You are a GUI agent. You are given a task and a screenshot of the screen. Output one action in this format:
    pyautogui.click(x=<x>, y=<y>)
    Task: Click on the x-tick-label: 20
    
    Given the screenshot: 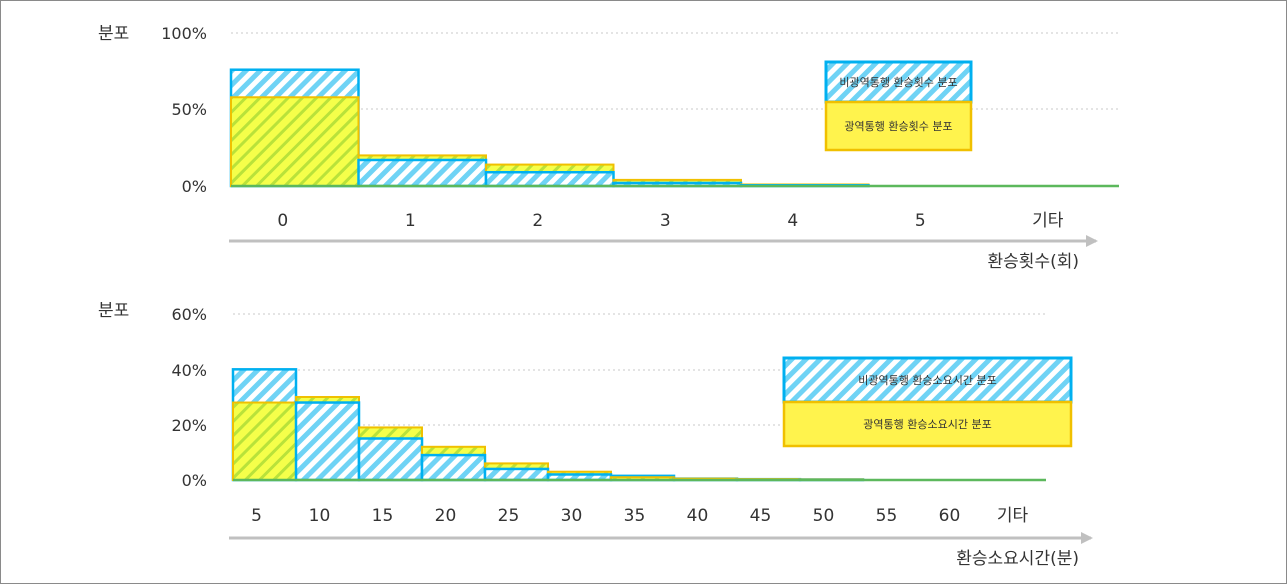 What is the action you would take?
    pyautogui.click(x=446, y=516)
    